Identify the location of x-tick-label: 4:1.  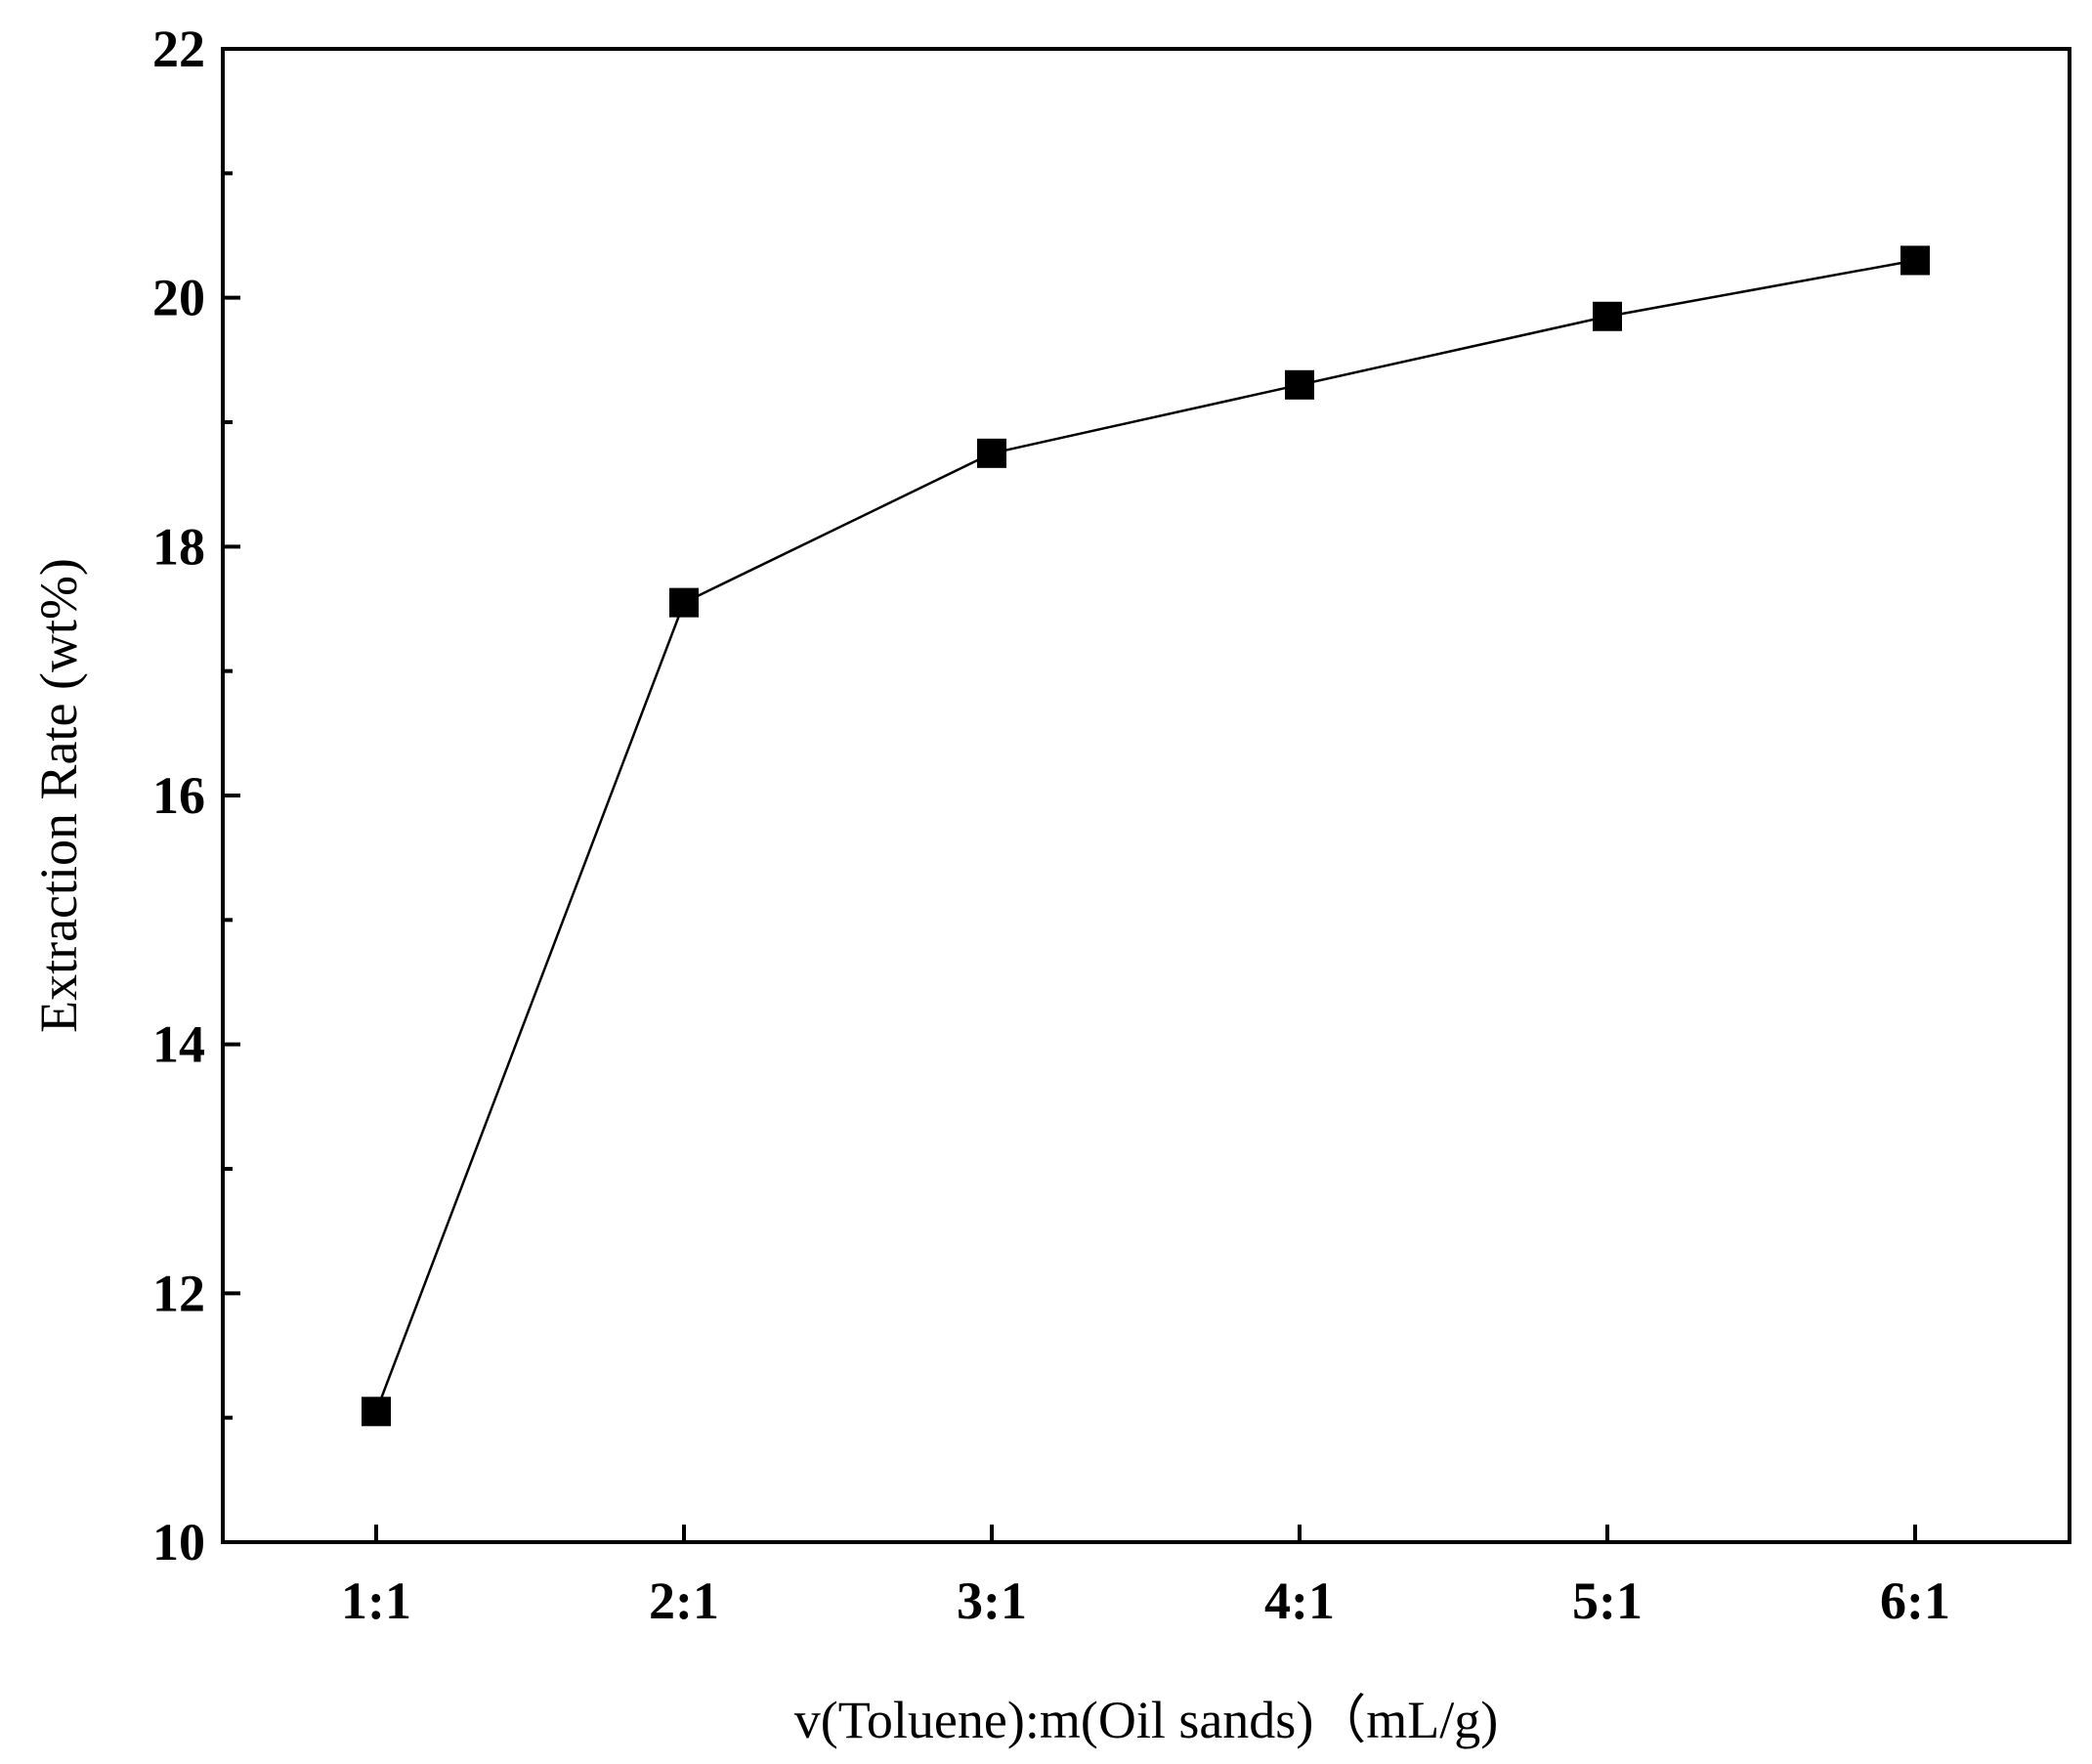
(1299, 1600).